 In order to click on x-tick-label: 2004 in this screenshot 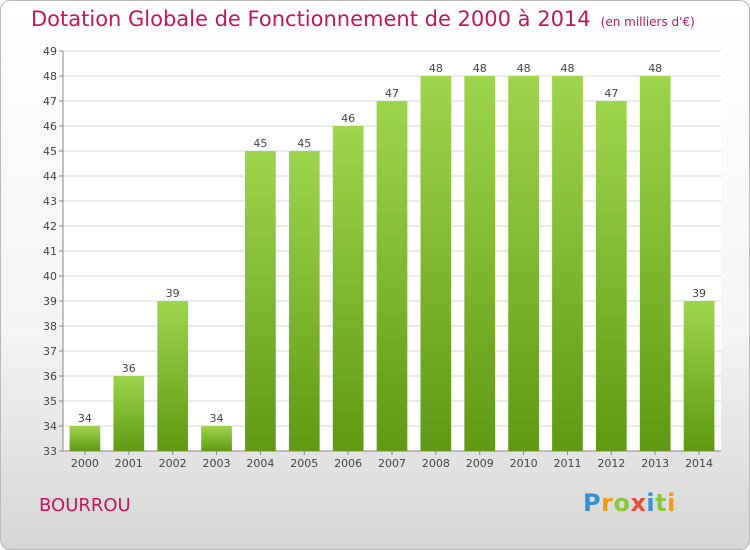, I will do `click(260, 463)`.